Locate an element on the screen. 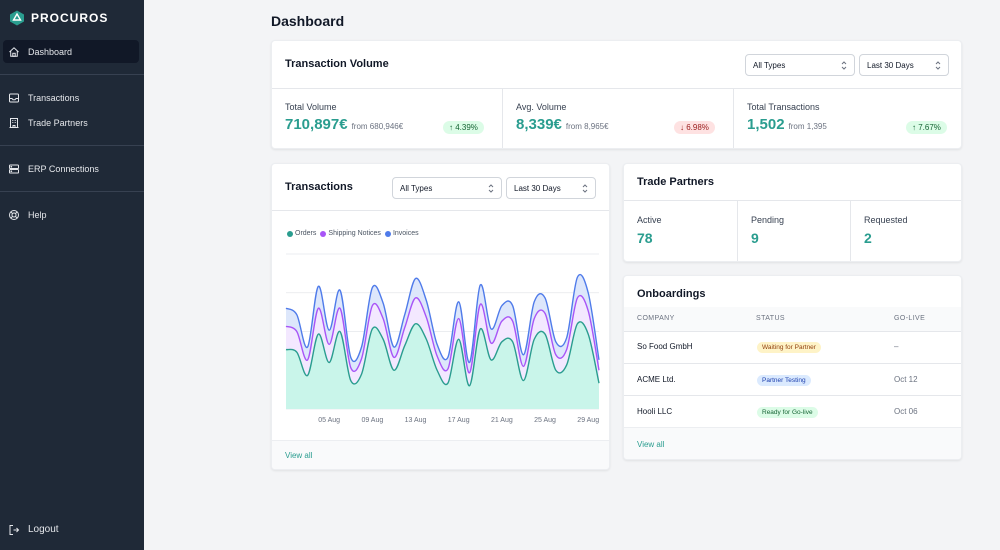  table-row: Hooli LLC Ready for Go-live Oct 06 is located at coordinates (792, 411).